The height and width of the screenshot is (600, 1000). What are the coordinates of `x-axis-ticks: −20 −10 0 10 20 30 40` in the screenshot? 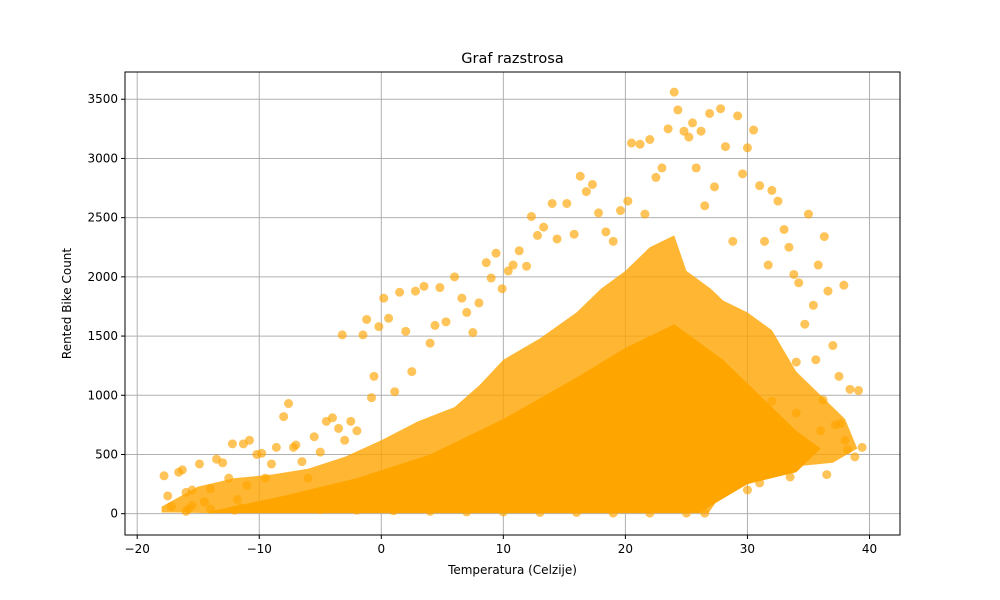 It's located at (501, 545).